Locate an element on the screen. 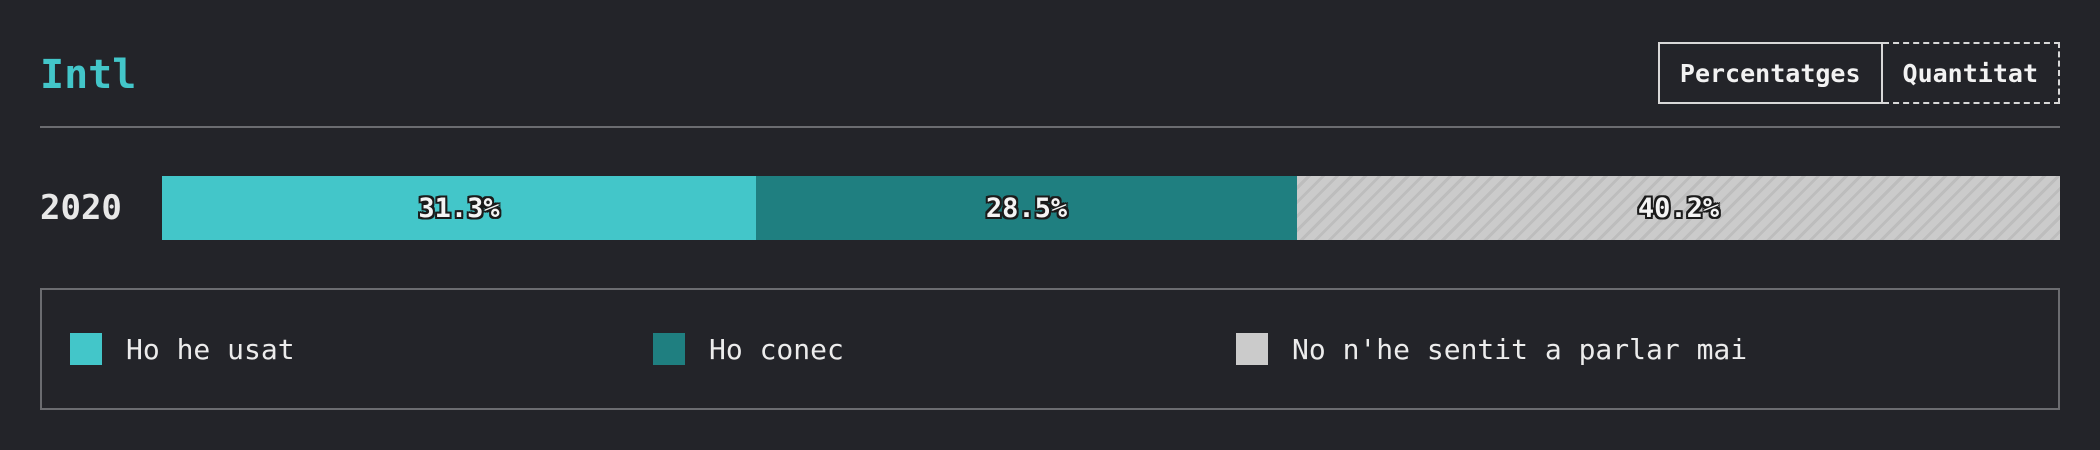 This screenshot has height=450, width=2100. quantity-button: Quantitat is located at coordinates (1971, 73).